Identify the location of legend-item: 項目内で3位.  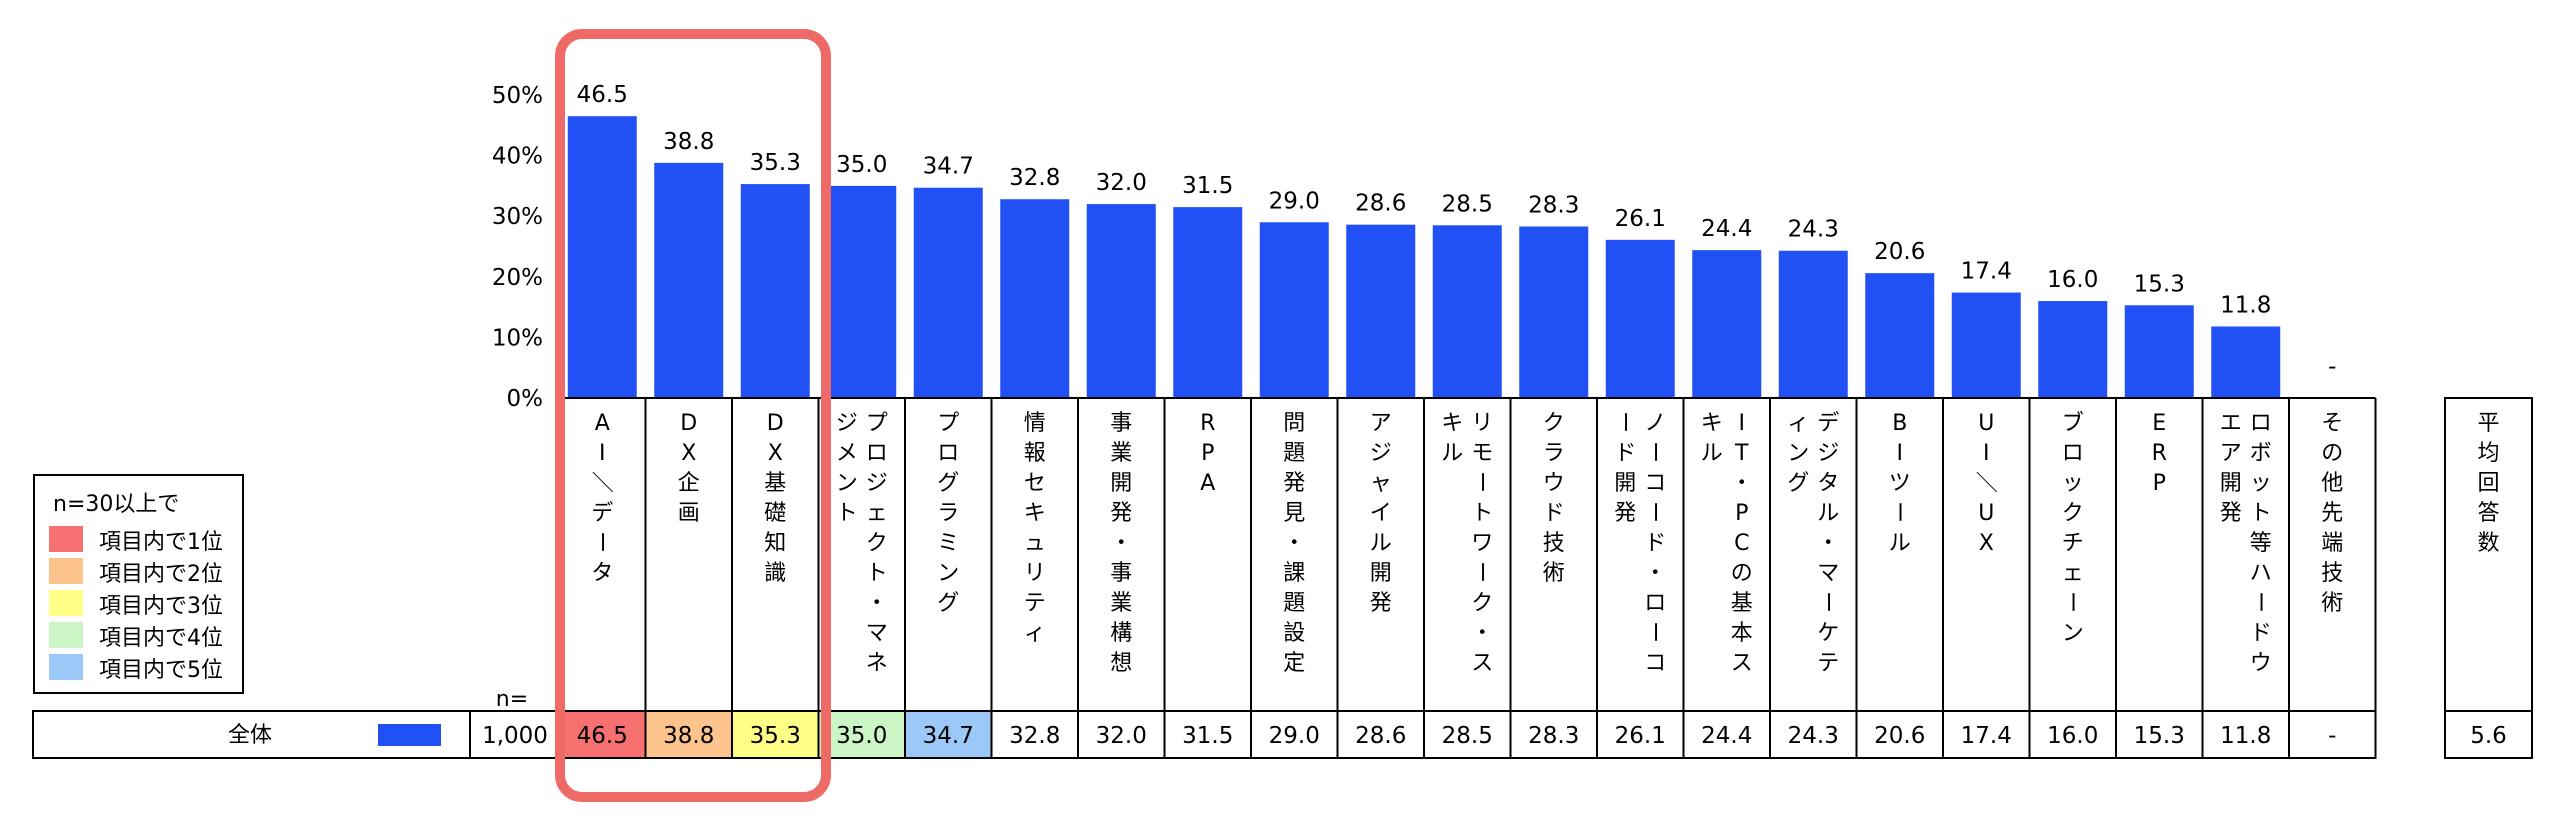
(144, 603).